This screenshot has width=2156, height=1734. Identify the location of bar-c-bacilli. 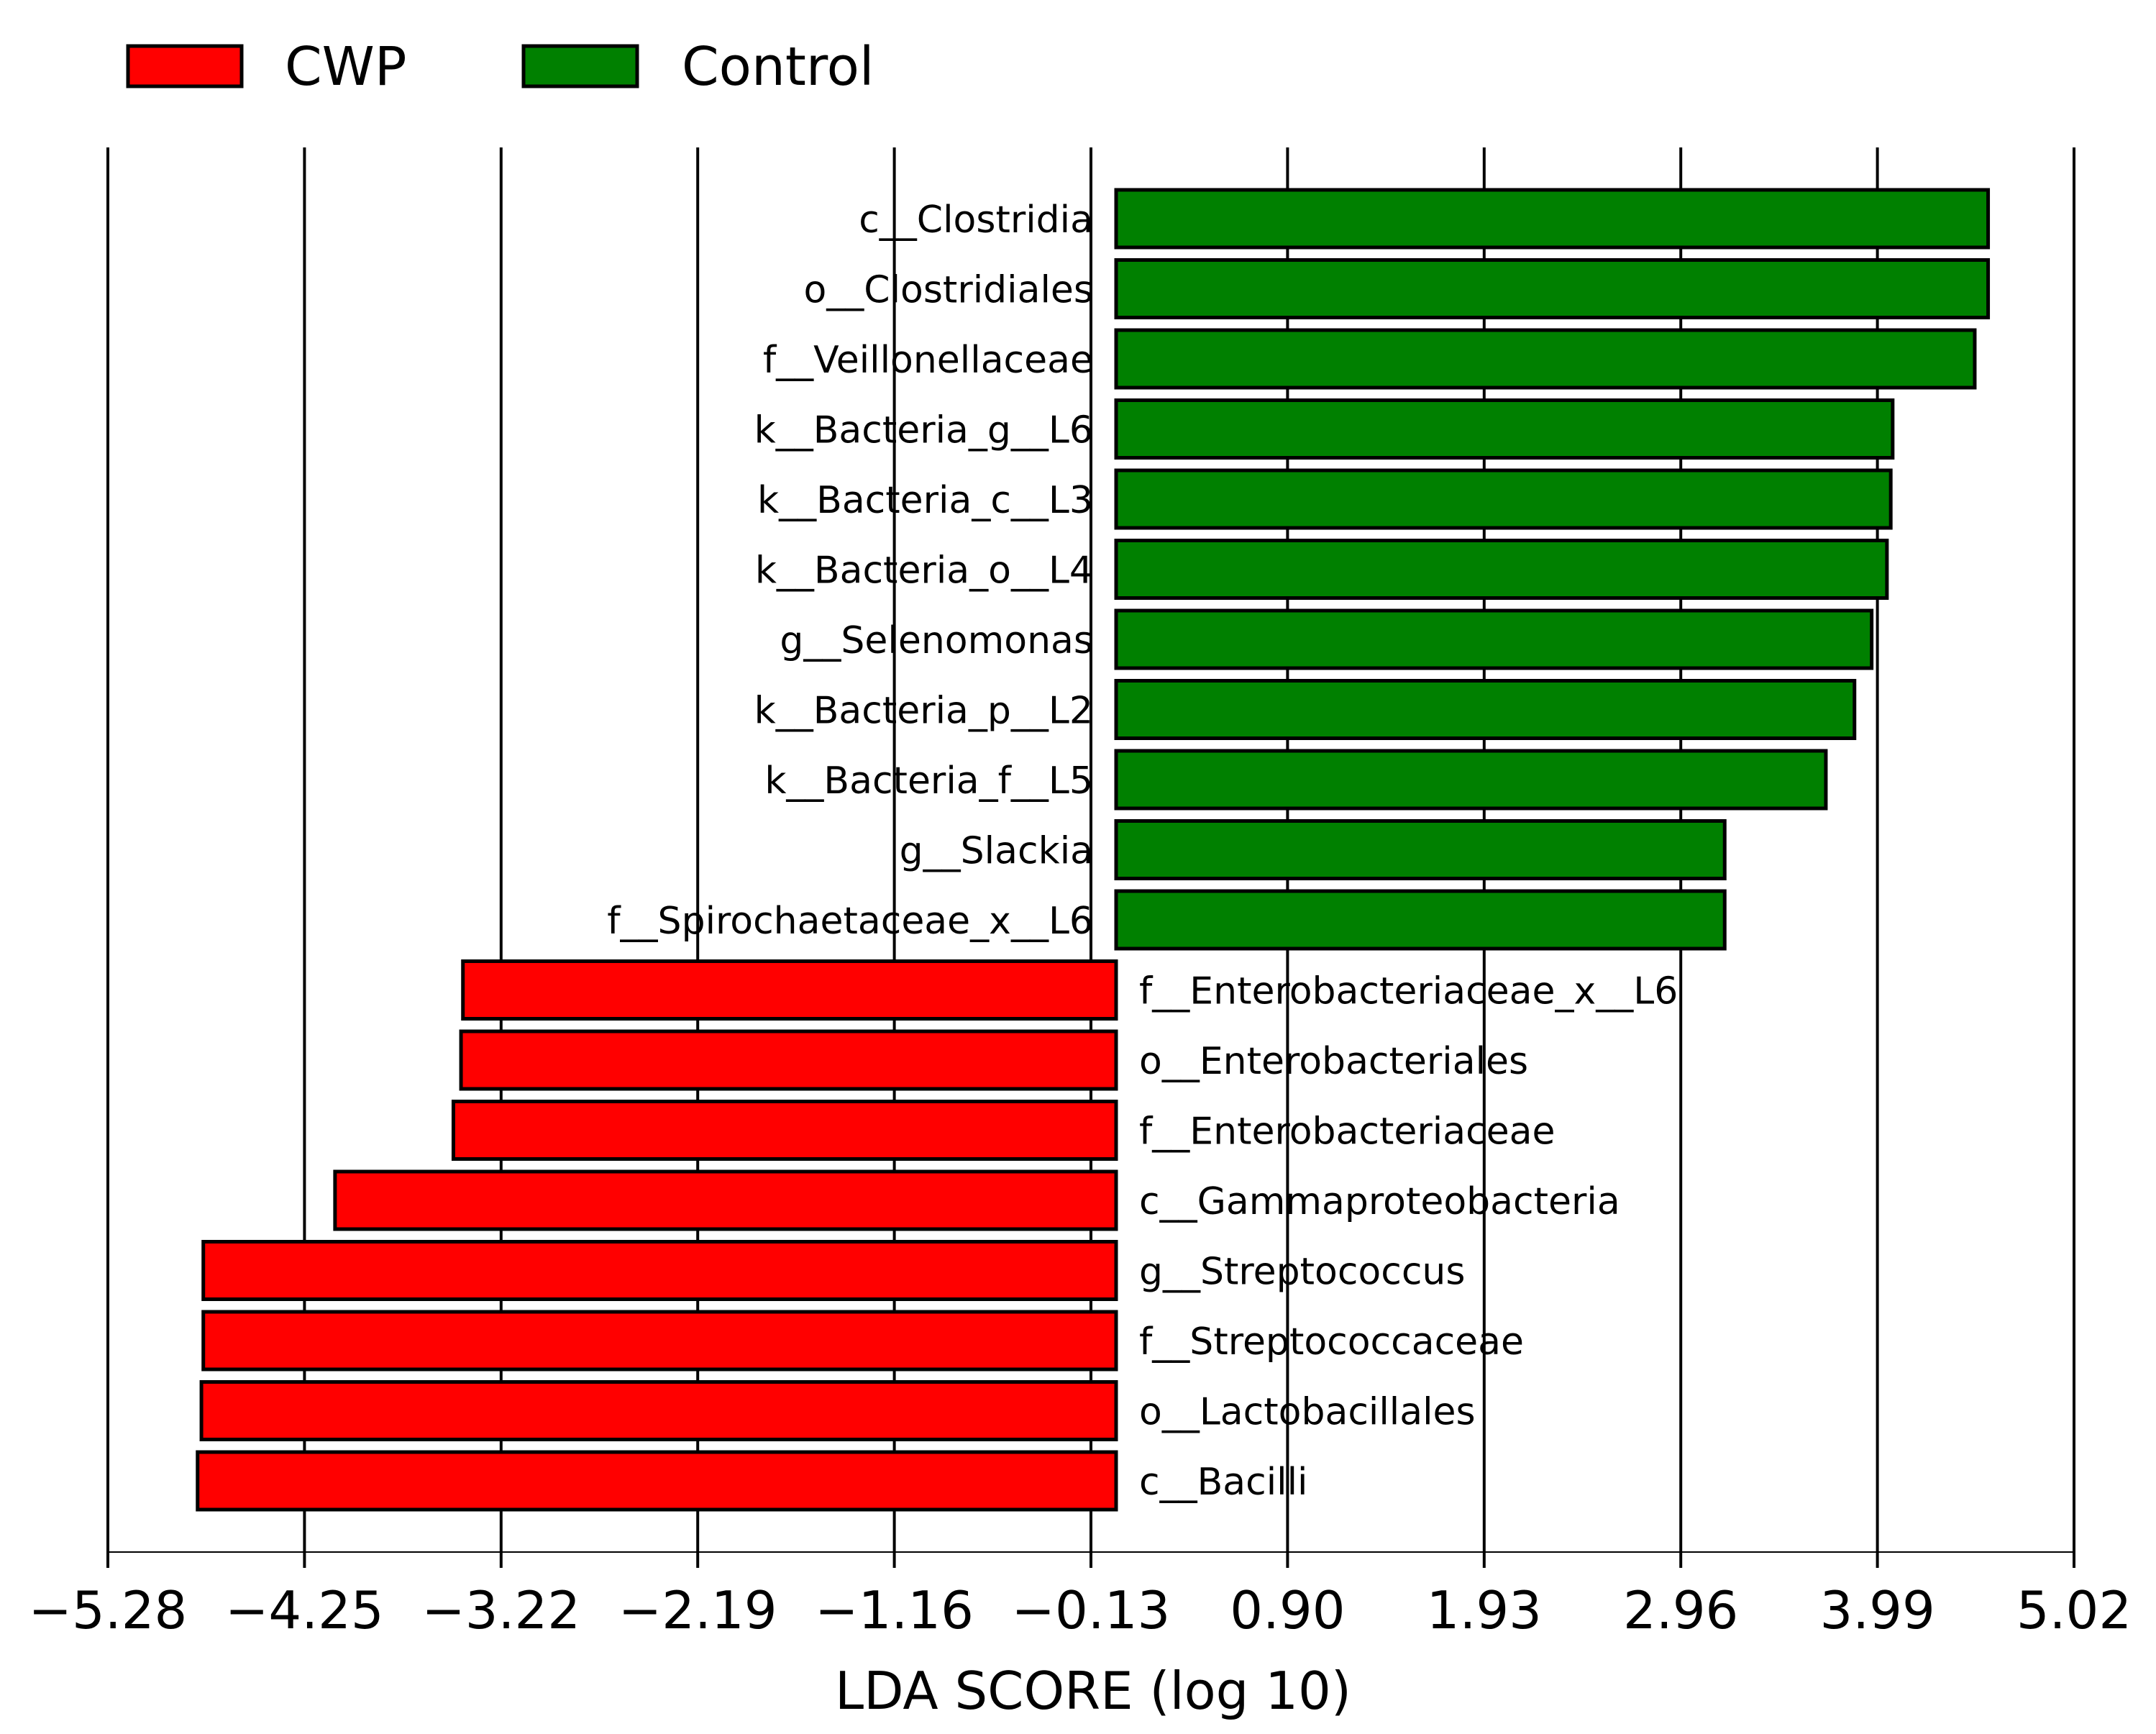
(657, 1481).